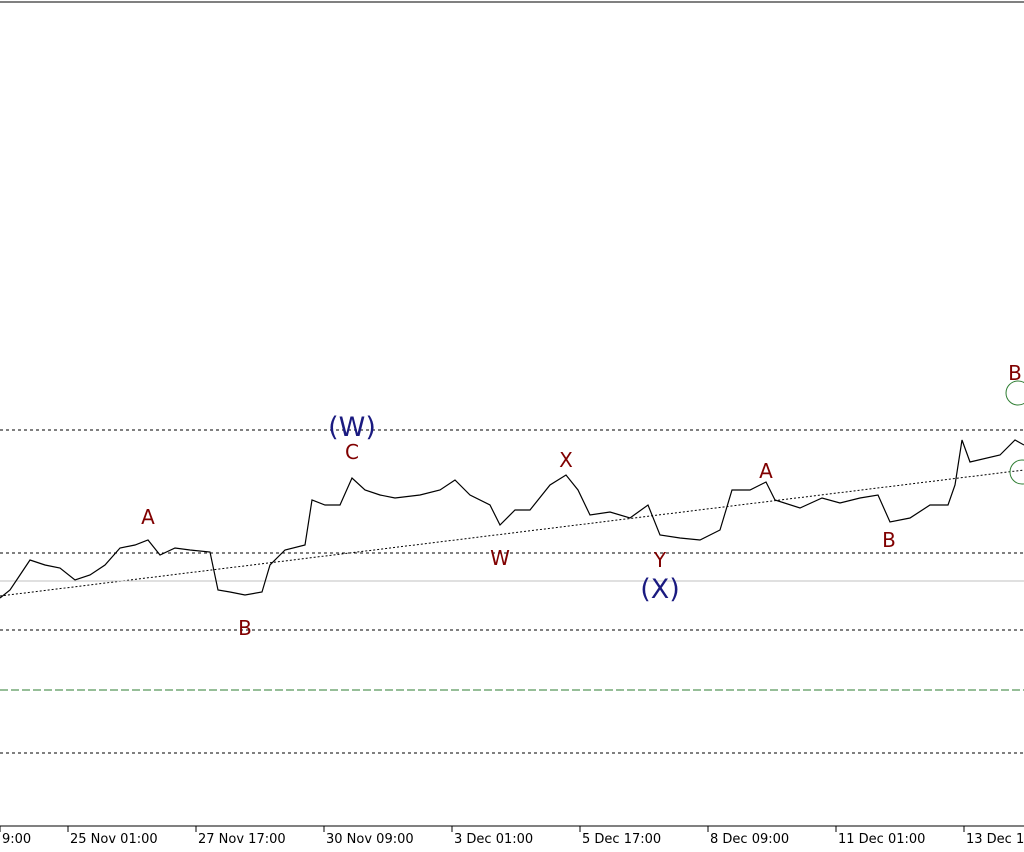  I want to click on x-tick-label: 13 Dec 17, so click(995, 839).